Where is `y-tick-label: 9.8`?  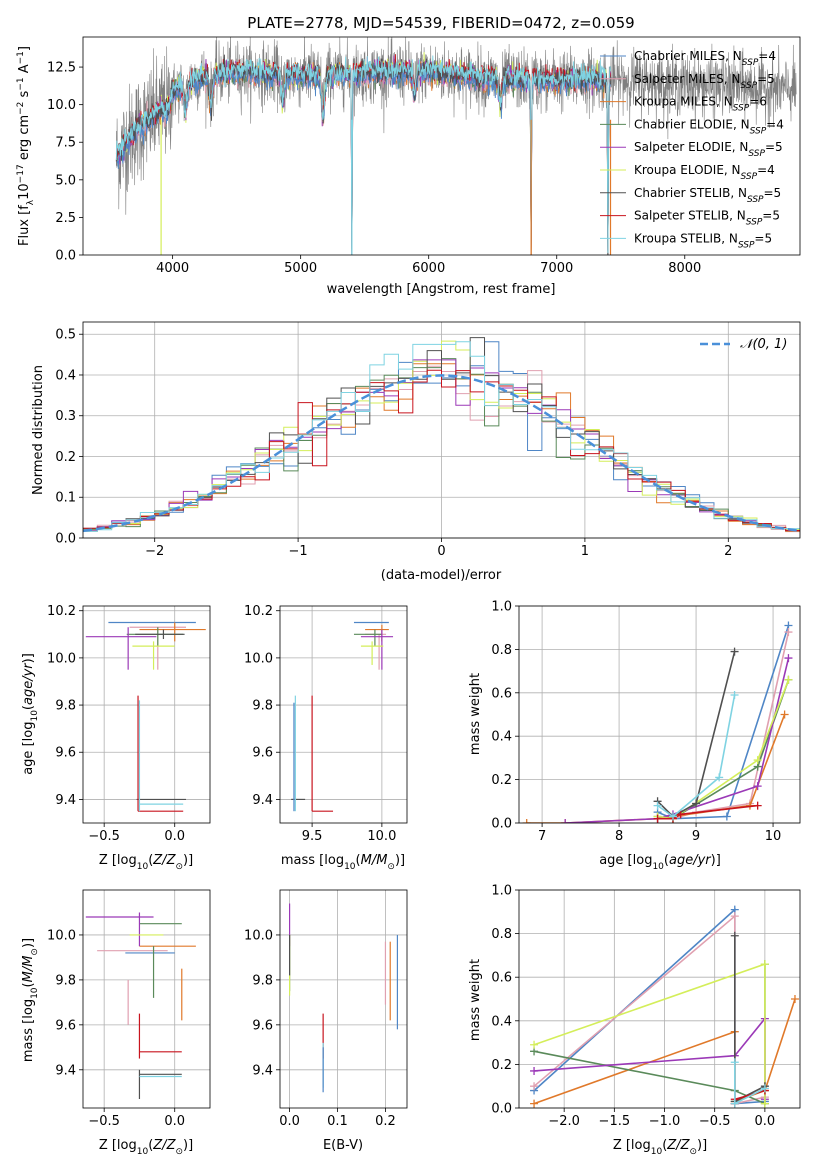 y-tick-label: 9.8 is located at coordinates (262, 980).